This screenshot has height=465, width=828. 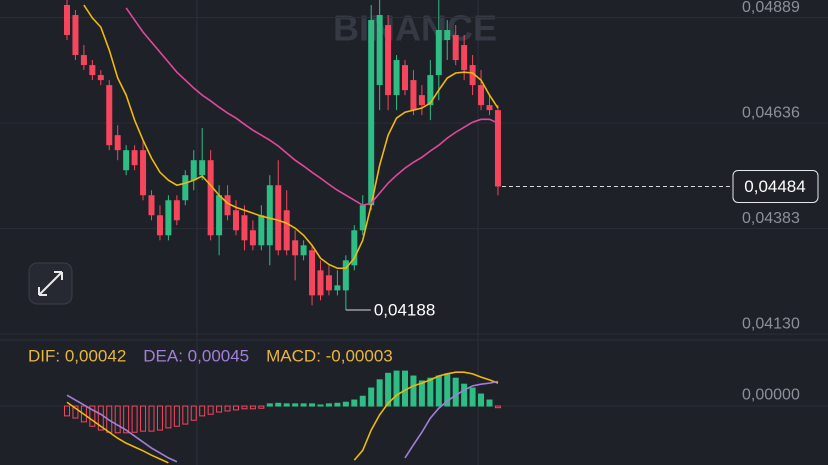 I want to click on expand-button, so click(x=50, y=283).